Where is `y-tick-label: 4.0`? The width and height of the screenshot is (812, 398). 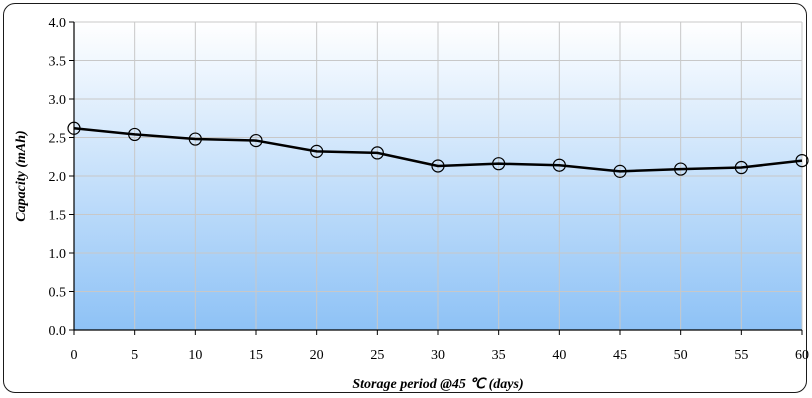
y-tick-label: 4.0 is located at coordinates (58, 23).